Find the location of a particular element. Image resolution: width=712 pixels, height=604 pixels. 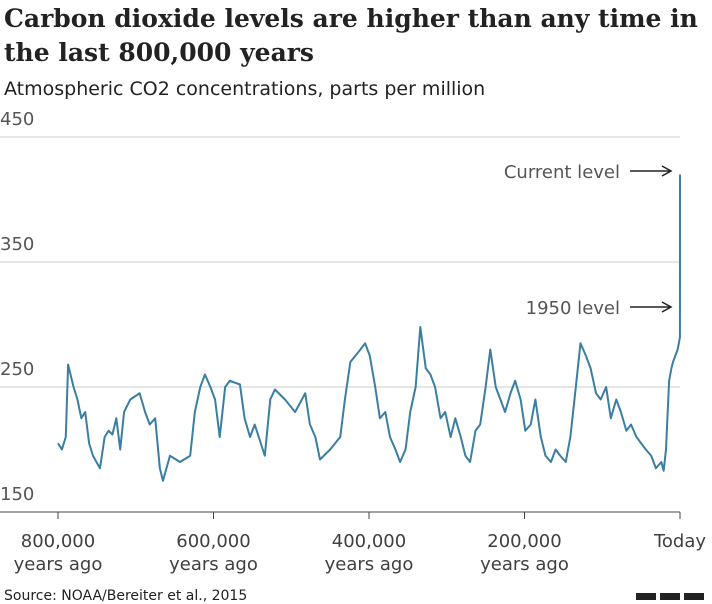

x-tick-label: 800,000 years ago is located at coordinates (58, 553).